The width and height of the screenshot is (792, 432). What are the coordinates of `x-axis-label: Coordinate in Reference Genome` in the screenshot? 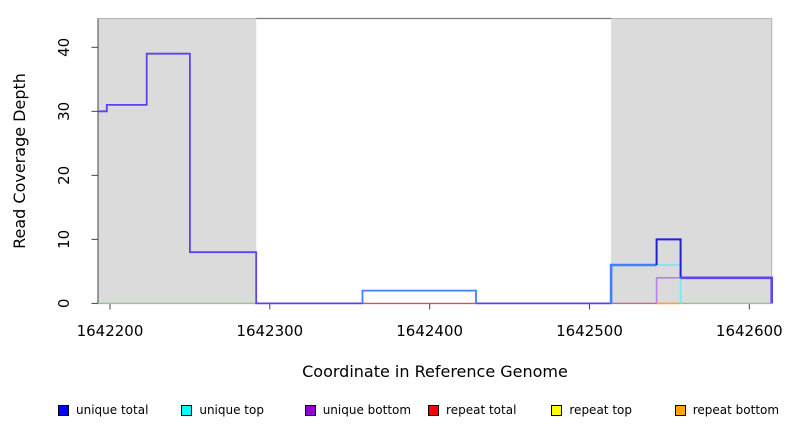 It's located at (435, 371).